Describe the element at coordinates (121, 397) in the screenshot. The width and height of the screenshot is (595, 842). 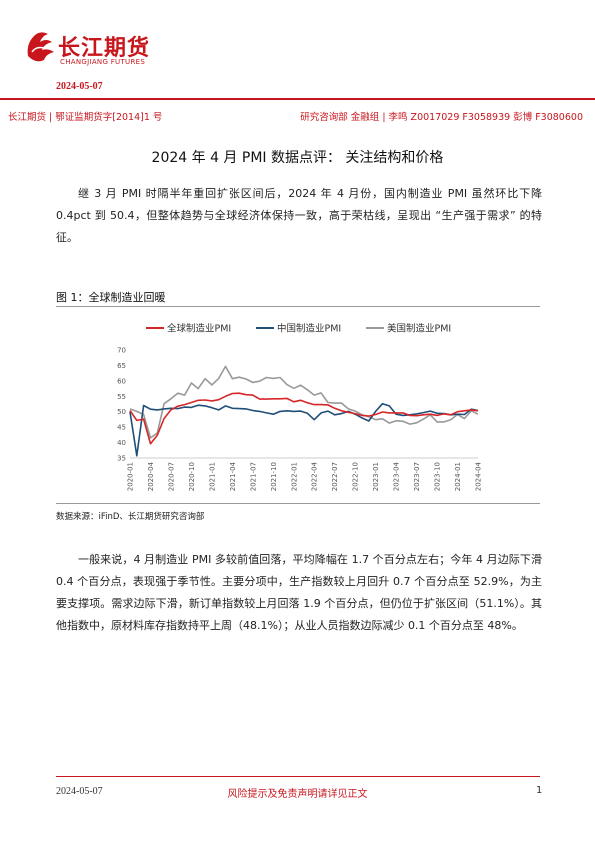
I see `y-tick-label: 55` at that location.